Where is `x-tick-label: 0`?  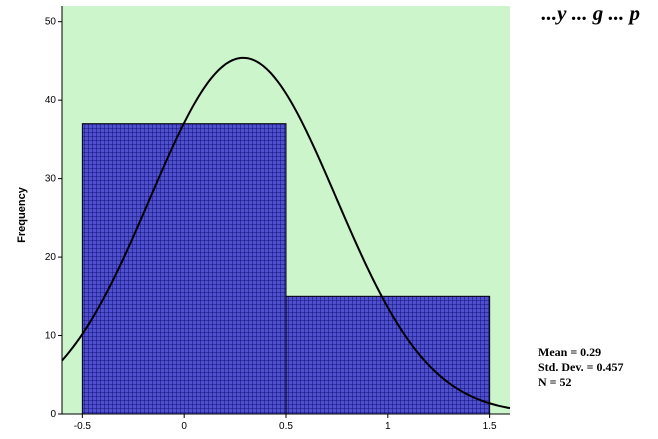
x-tick-label: 0 is located at coordinates (184, 426).